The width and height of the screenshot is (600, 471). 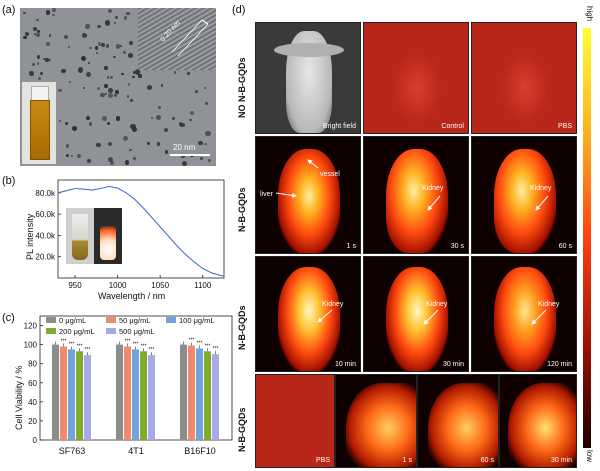 I want to click on viability-category-label: SF763, so click(x=72, y=451).